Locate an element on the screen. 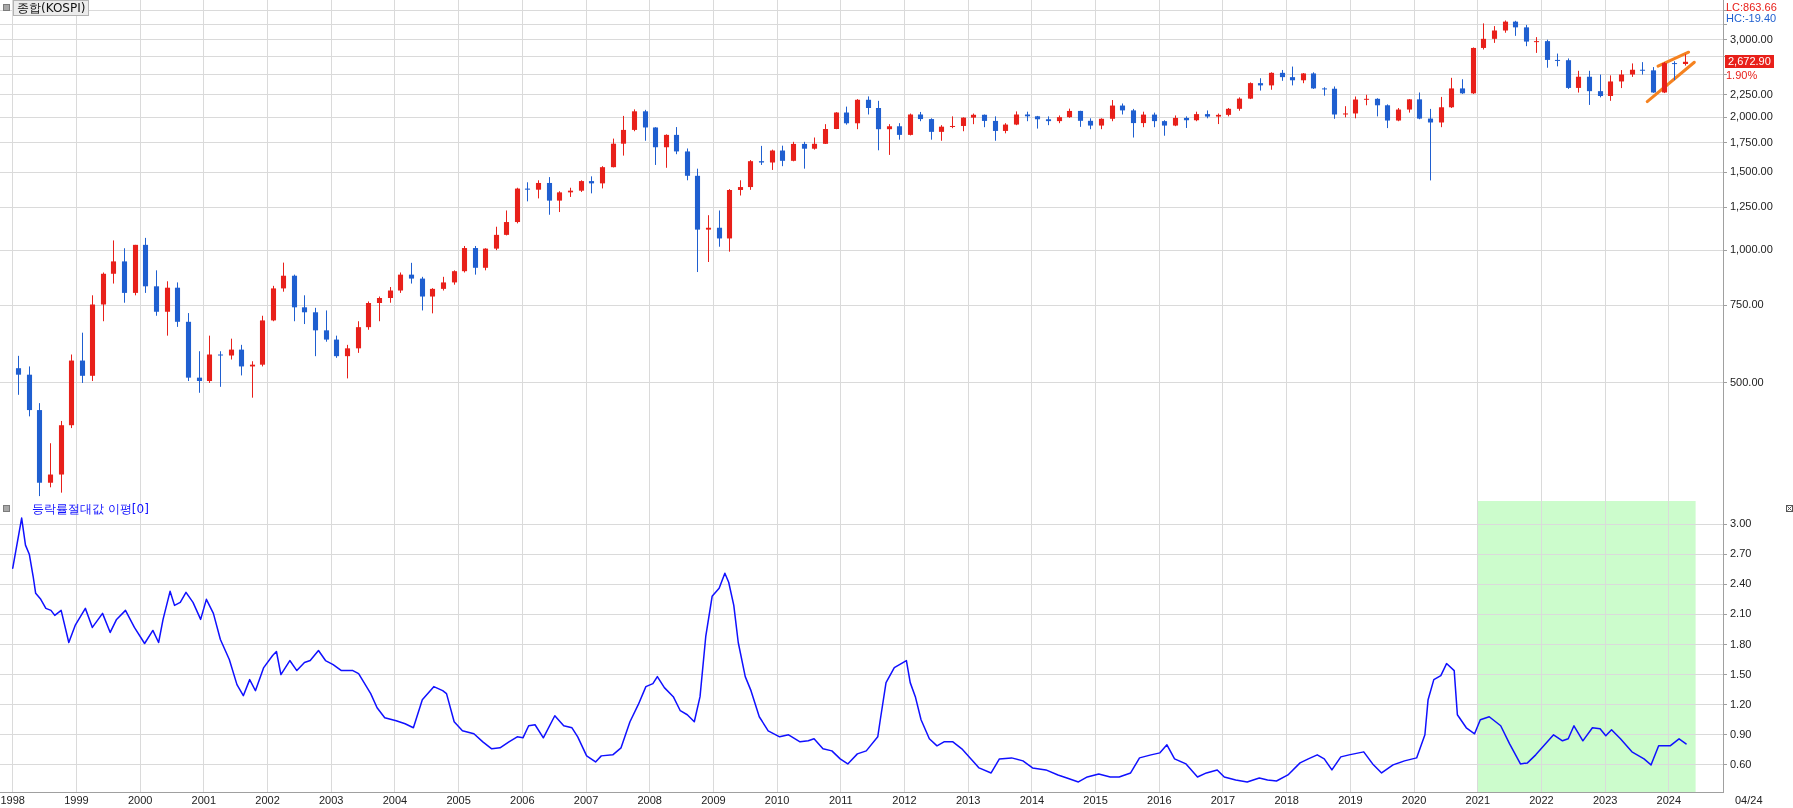 Image resolution: width=1793 pixels, height=808 pixels. y-tick-label: 3,000.00 is located at coordinates (1751, 38).